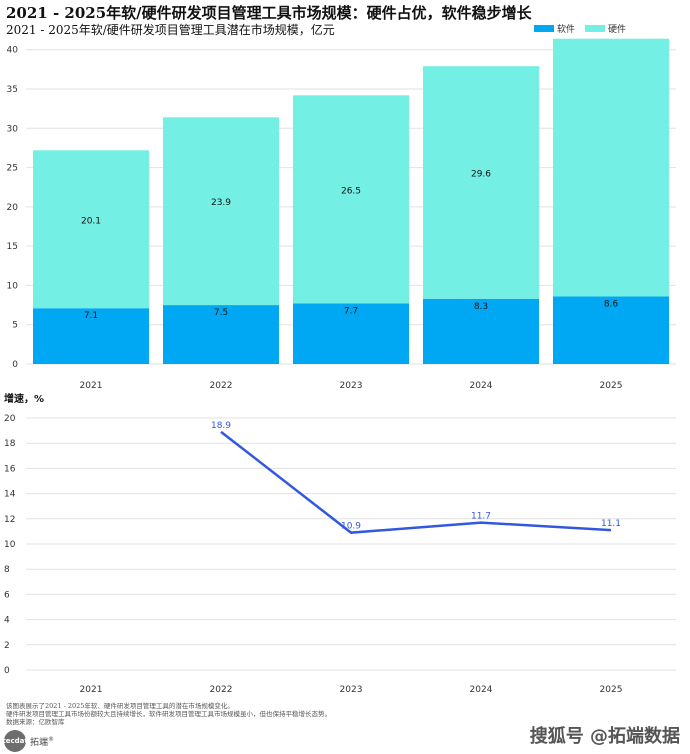  I want to click on legend-swatch-software, so click(543, 28).